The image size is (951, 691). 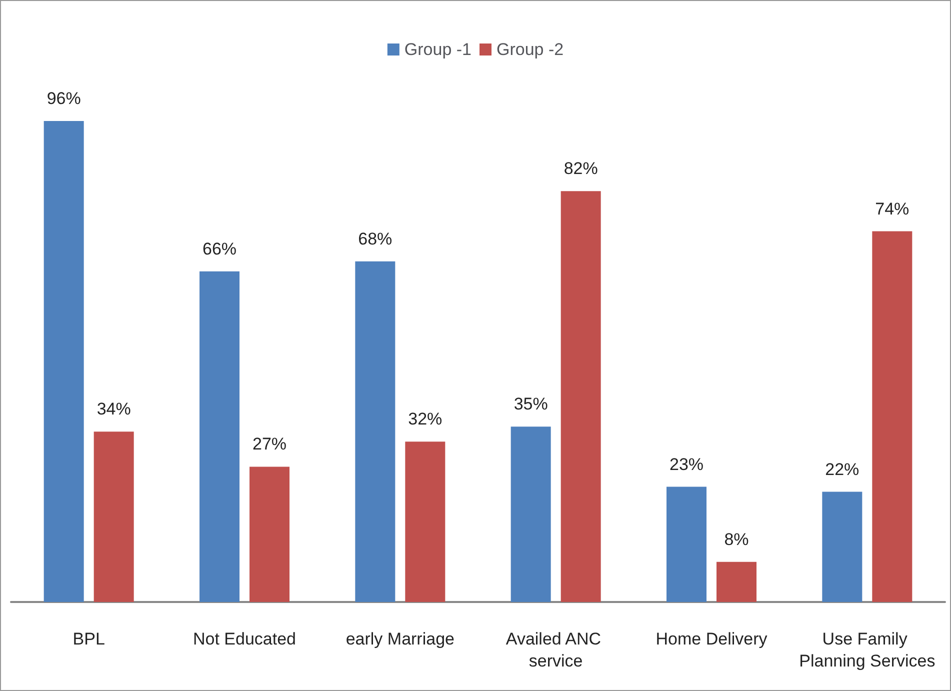 What do you see at coordinates (438, 49) in the screenshot?
I see `legend-label: Group -1` at bounding box center [438, 49].